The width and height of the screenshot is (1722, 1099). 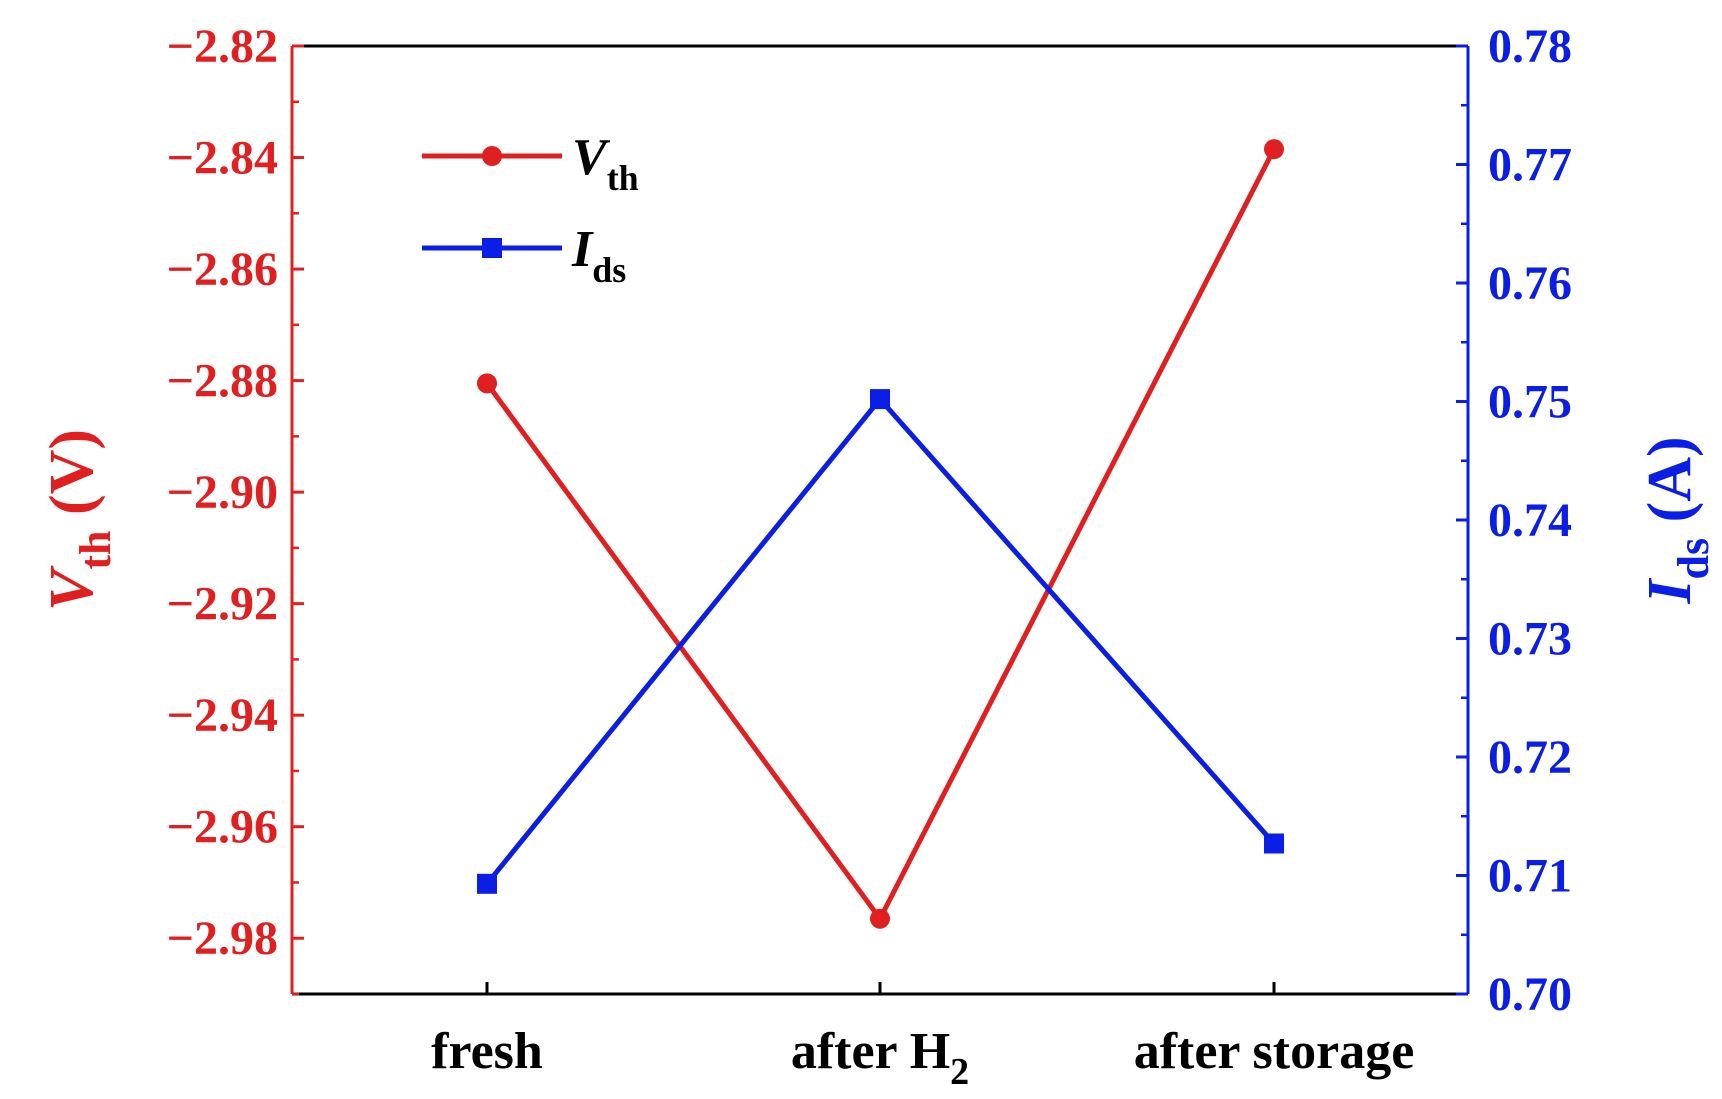 I want to click on legend: Vth Ids, so click(x=530, y=209).